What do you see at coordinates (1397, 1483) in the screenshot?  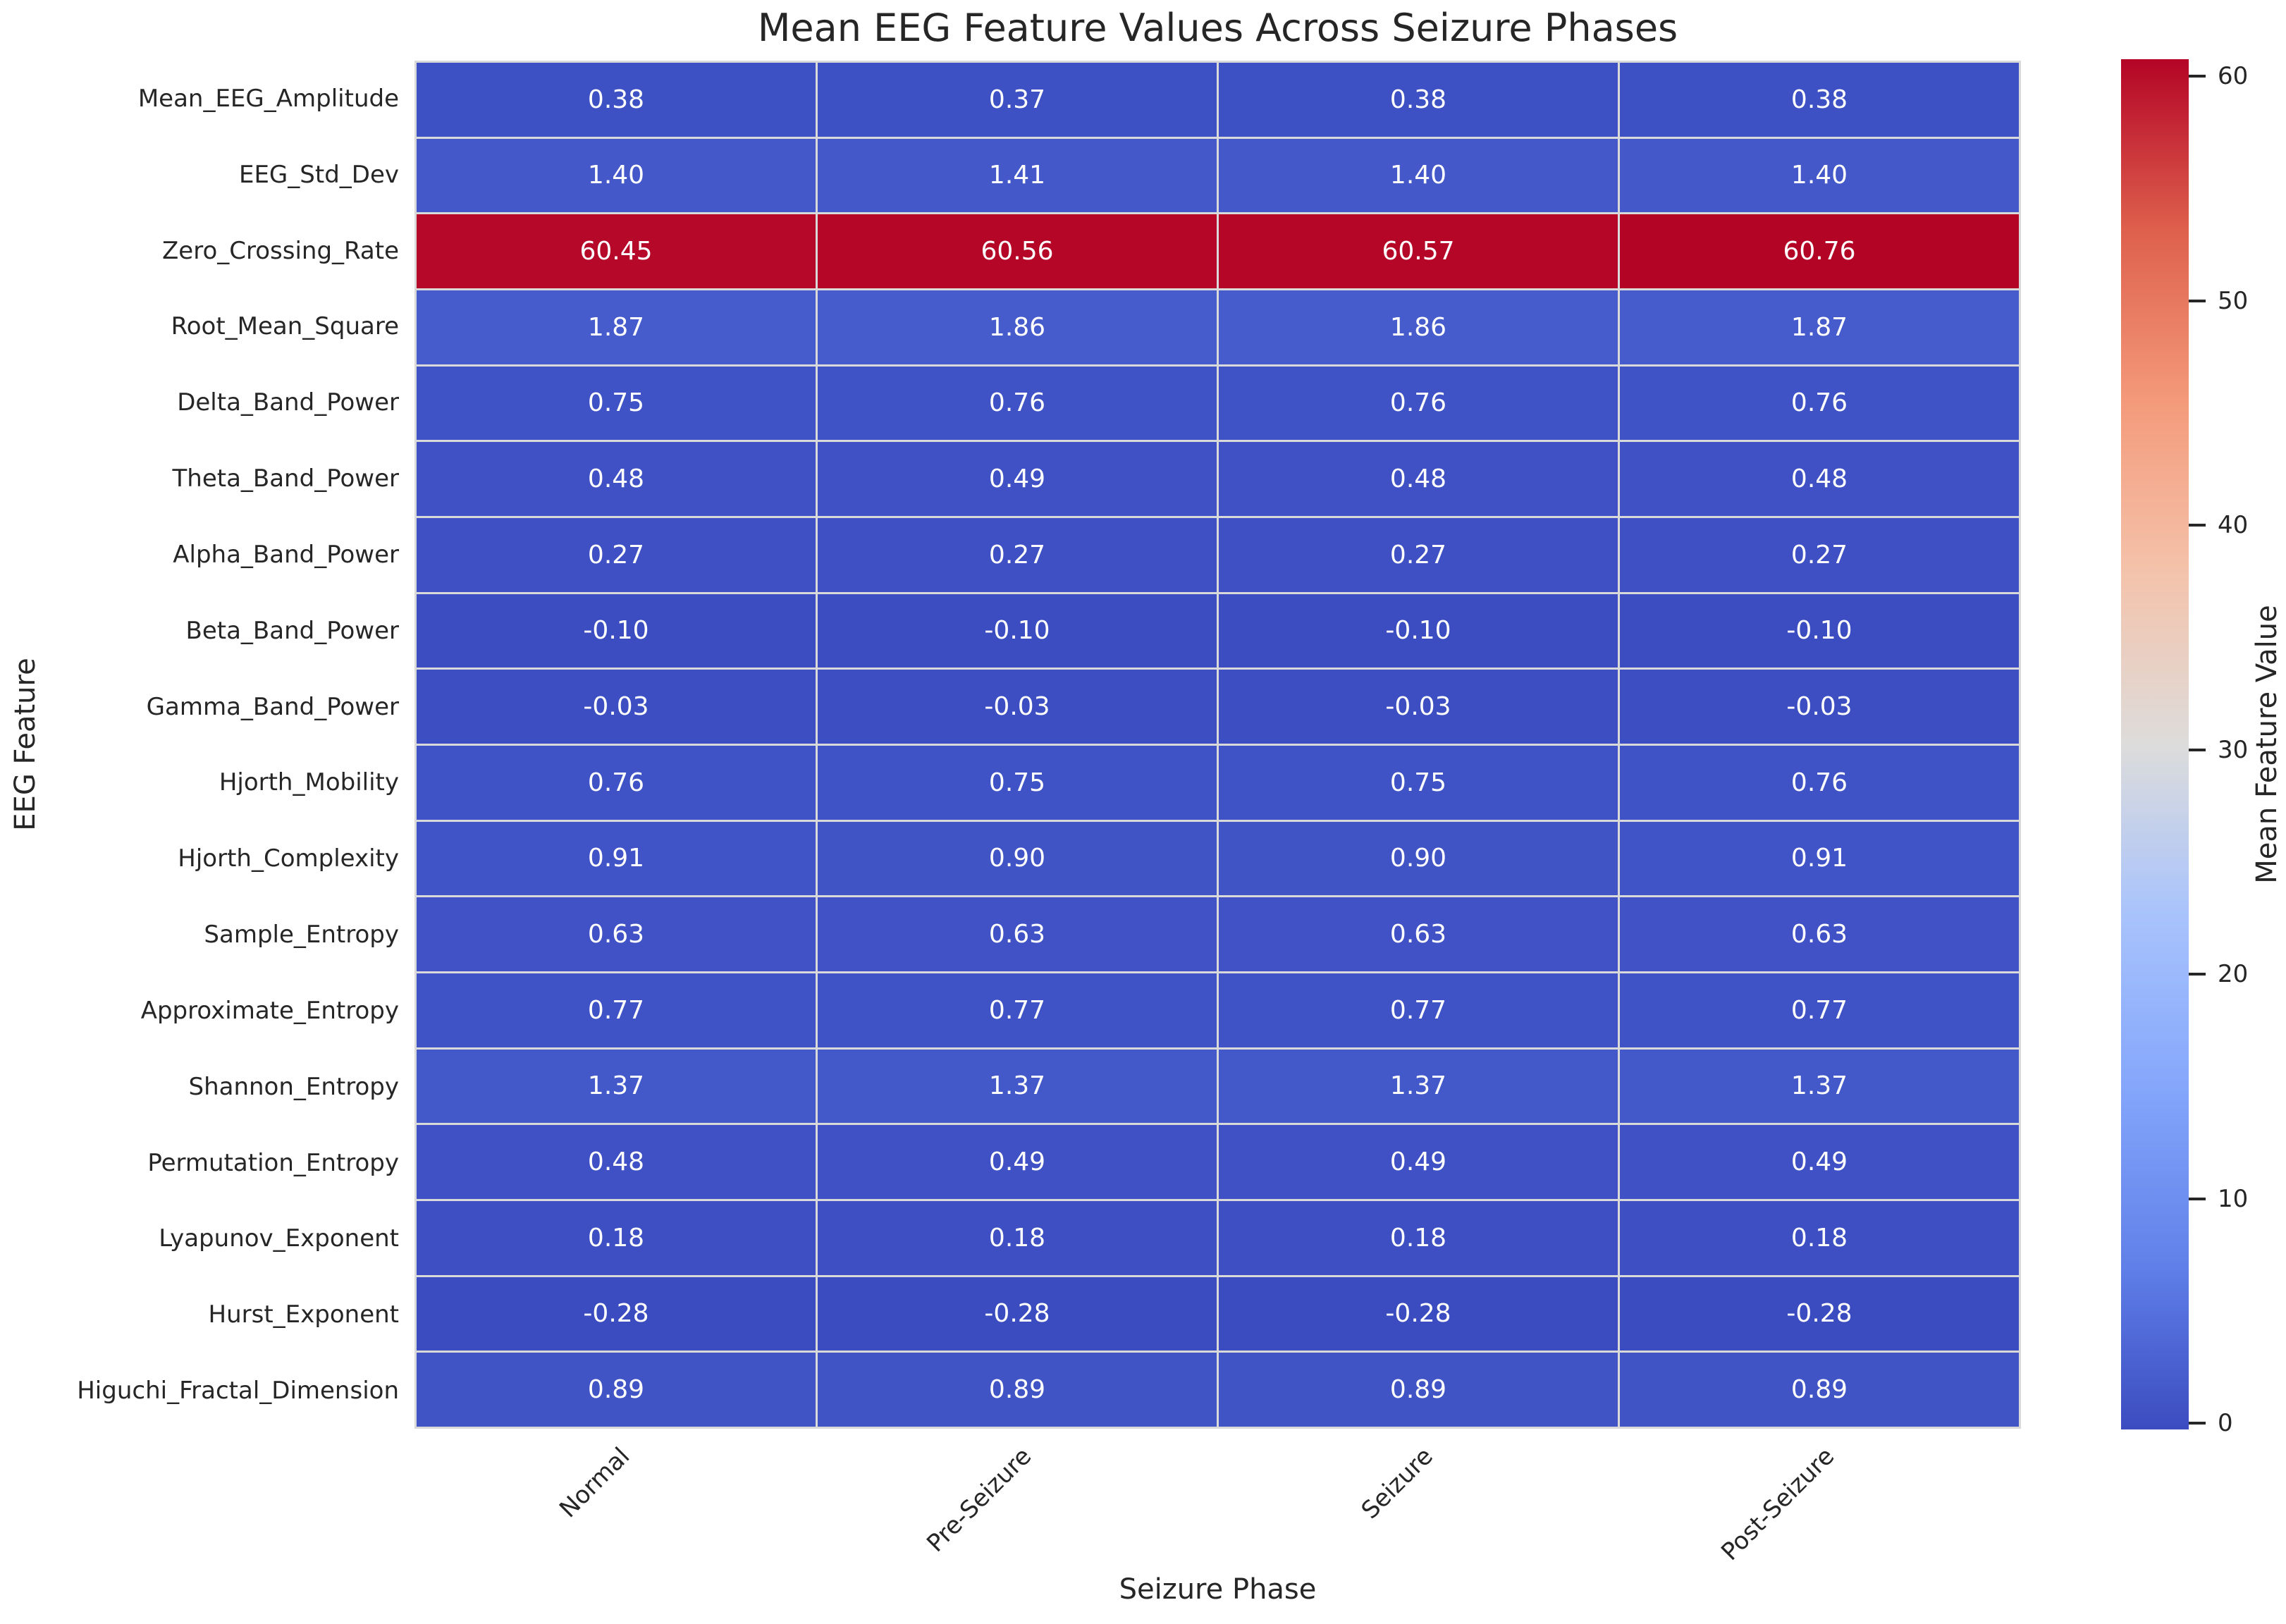 I see `x-tick-label: Seizure` at bounding box center [1397, 1483].